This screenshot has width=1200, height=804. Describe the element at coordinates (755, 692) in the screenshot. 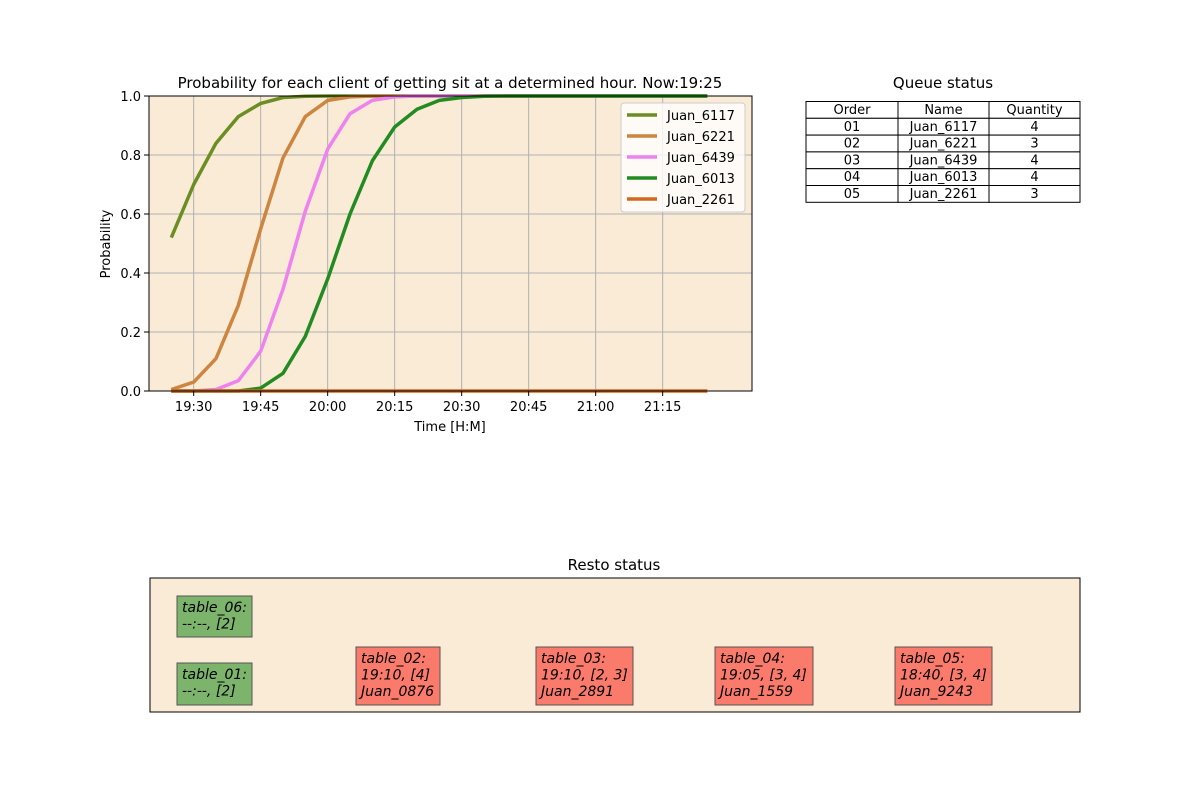

I see `table-text-line: Juan_1559` at that location.